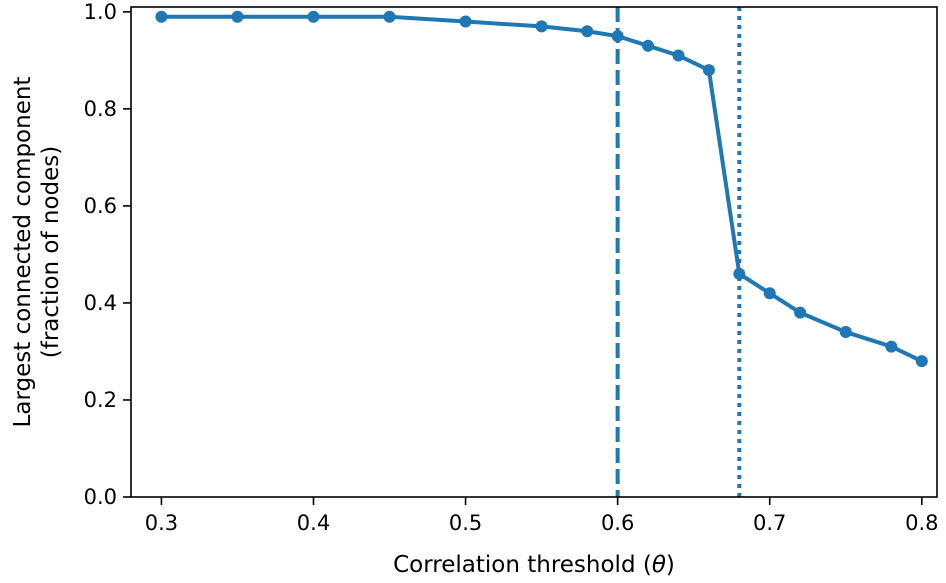 This screenshot has height=583, width=946. I want to click on y-axis-label-line2: (fraction of nodes), so click(51, 252).